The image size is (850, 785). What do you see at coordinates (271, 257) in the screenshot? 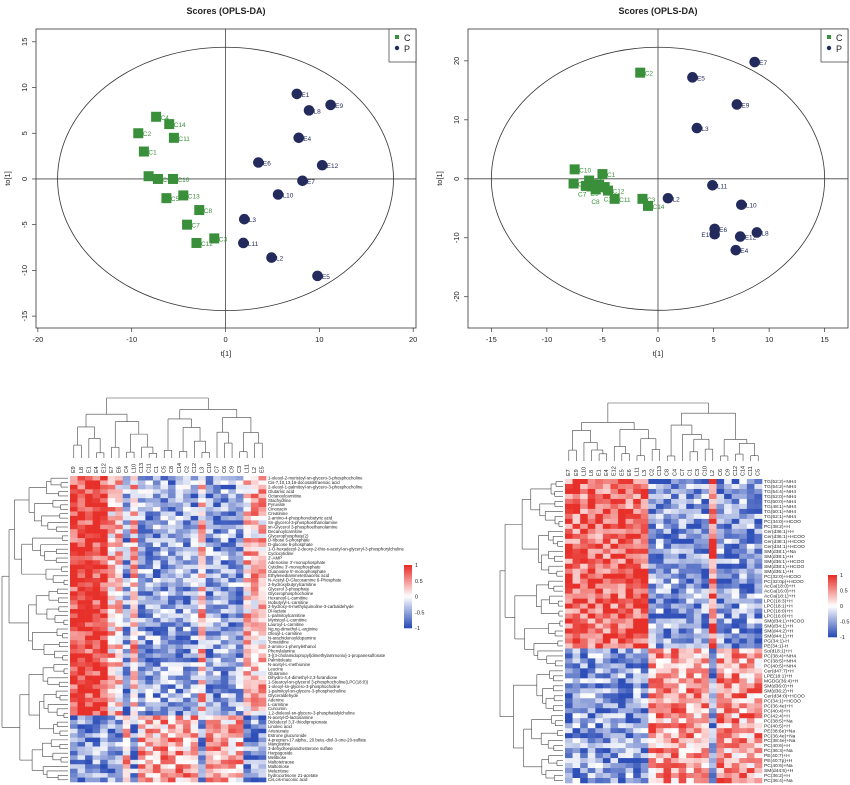
I see `point-l2` at bounding box center [271, 257].